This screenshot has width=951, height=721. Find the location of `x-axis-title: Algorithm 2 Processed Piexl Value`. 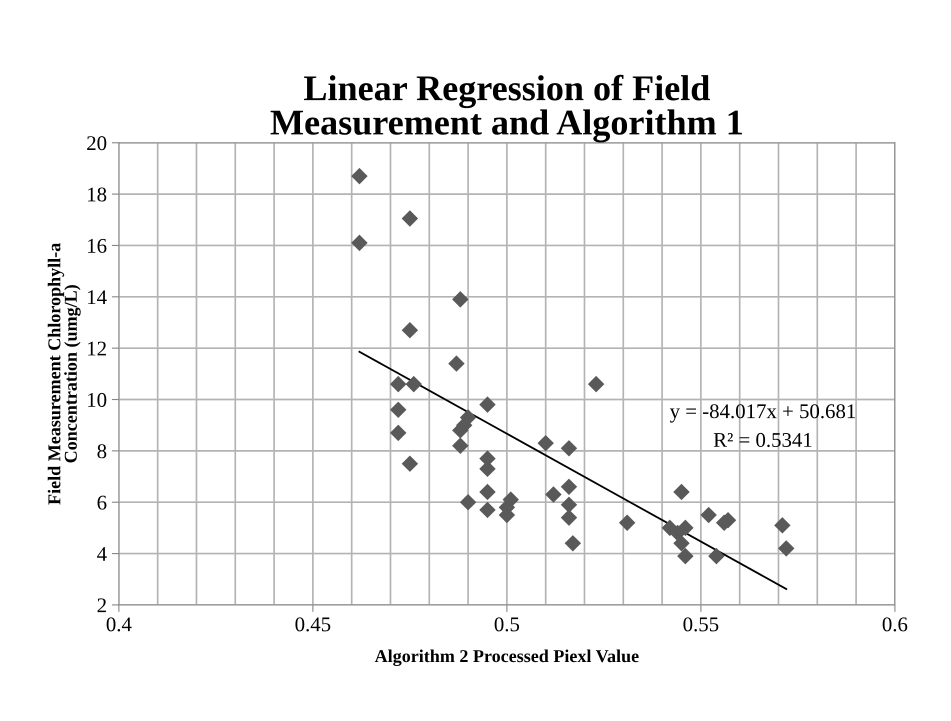

x-axis-title: Algorithm 2 Processed Piexl Value is located at coordinates (506, 658).